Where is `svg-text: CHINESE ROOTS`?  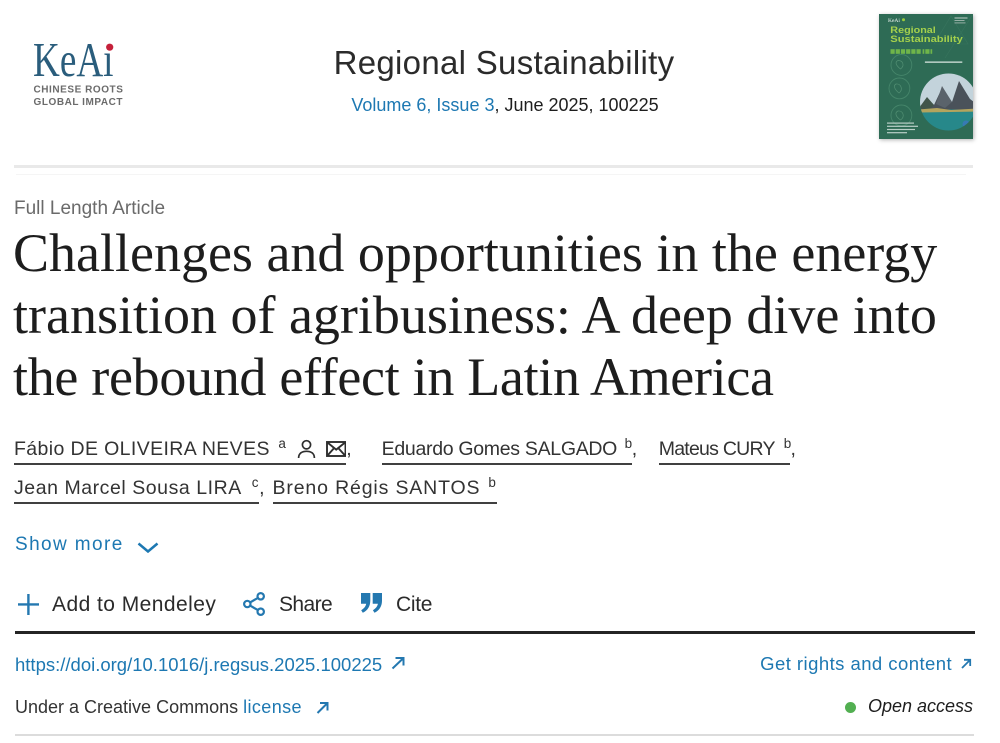
svg-text: CHINESE ROOTS is located at coordinates (79, 90).